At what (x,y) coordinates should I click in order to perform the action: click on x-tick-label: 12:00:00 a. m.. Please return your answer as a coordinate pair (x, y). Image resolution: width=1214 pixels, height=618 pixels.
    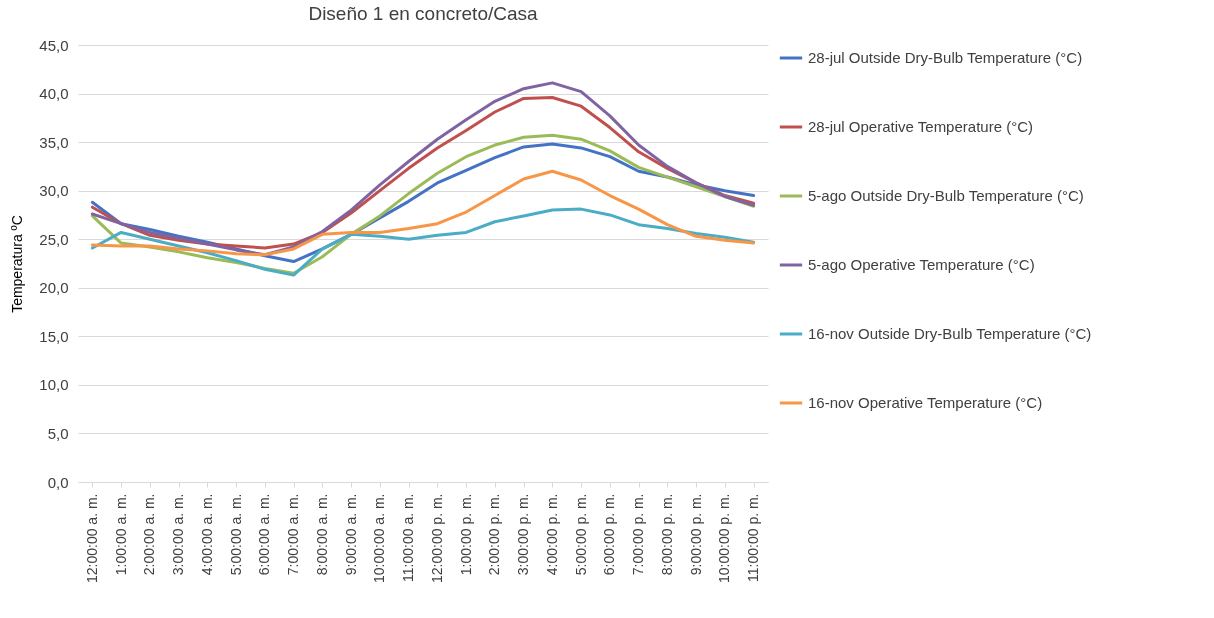
    Looking at the image, I should click on (91, 538).